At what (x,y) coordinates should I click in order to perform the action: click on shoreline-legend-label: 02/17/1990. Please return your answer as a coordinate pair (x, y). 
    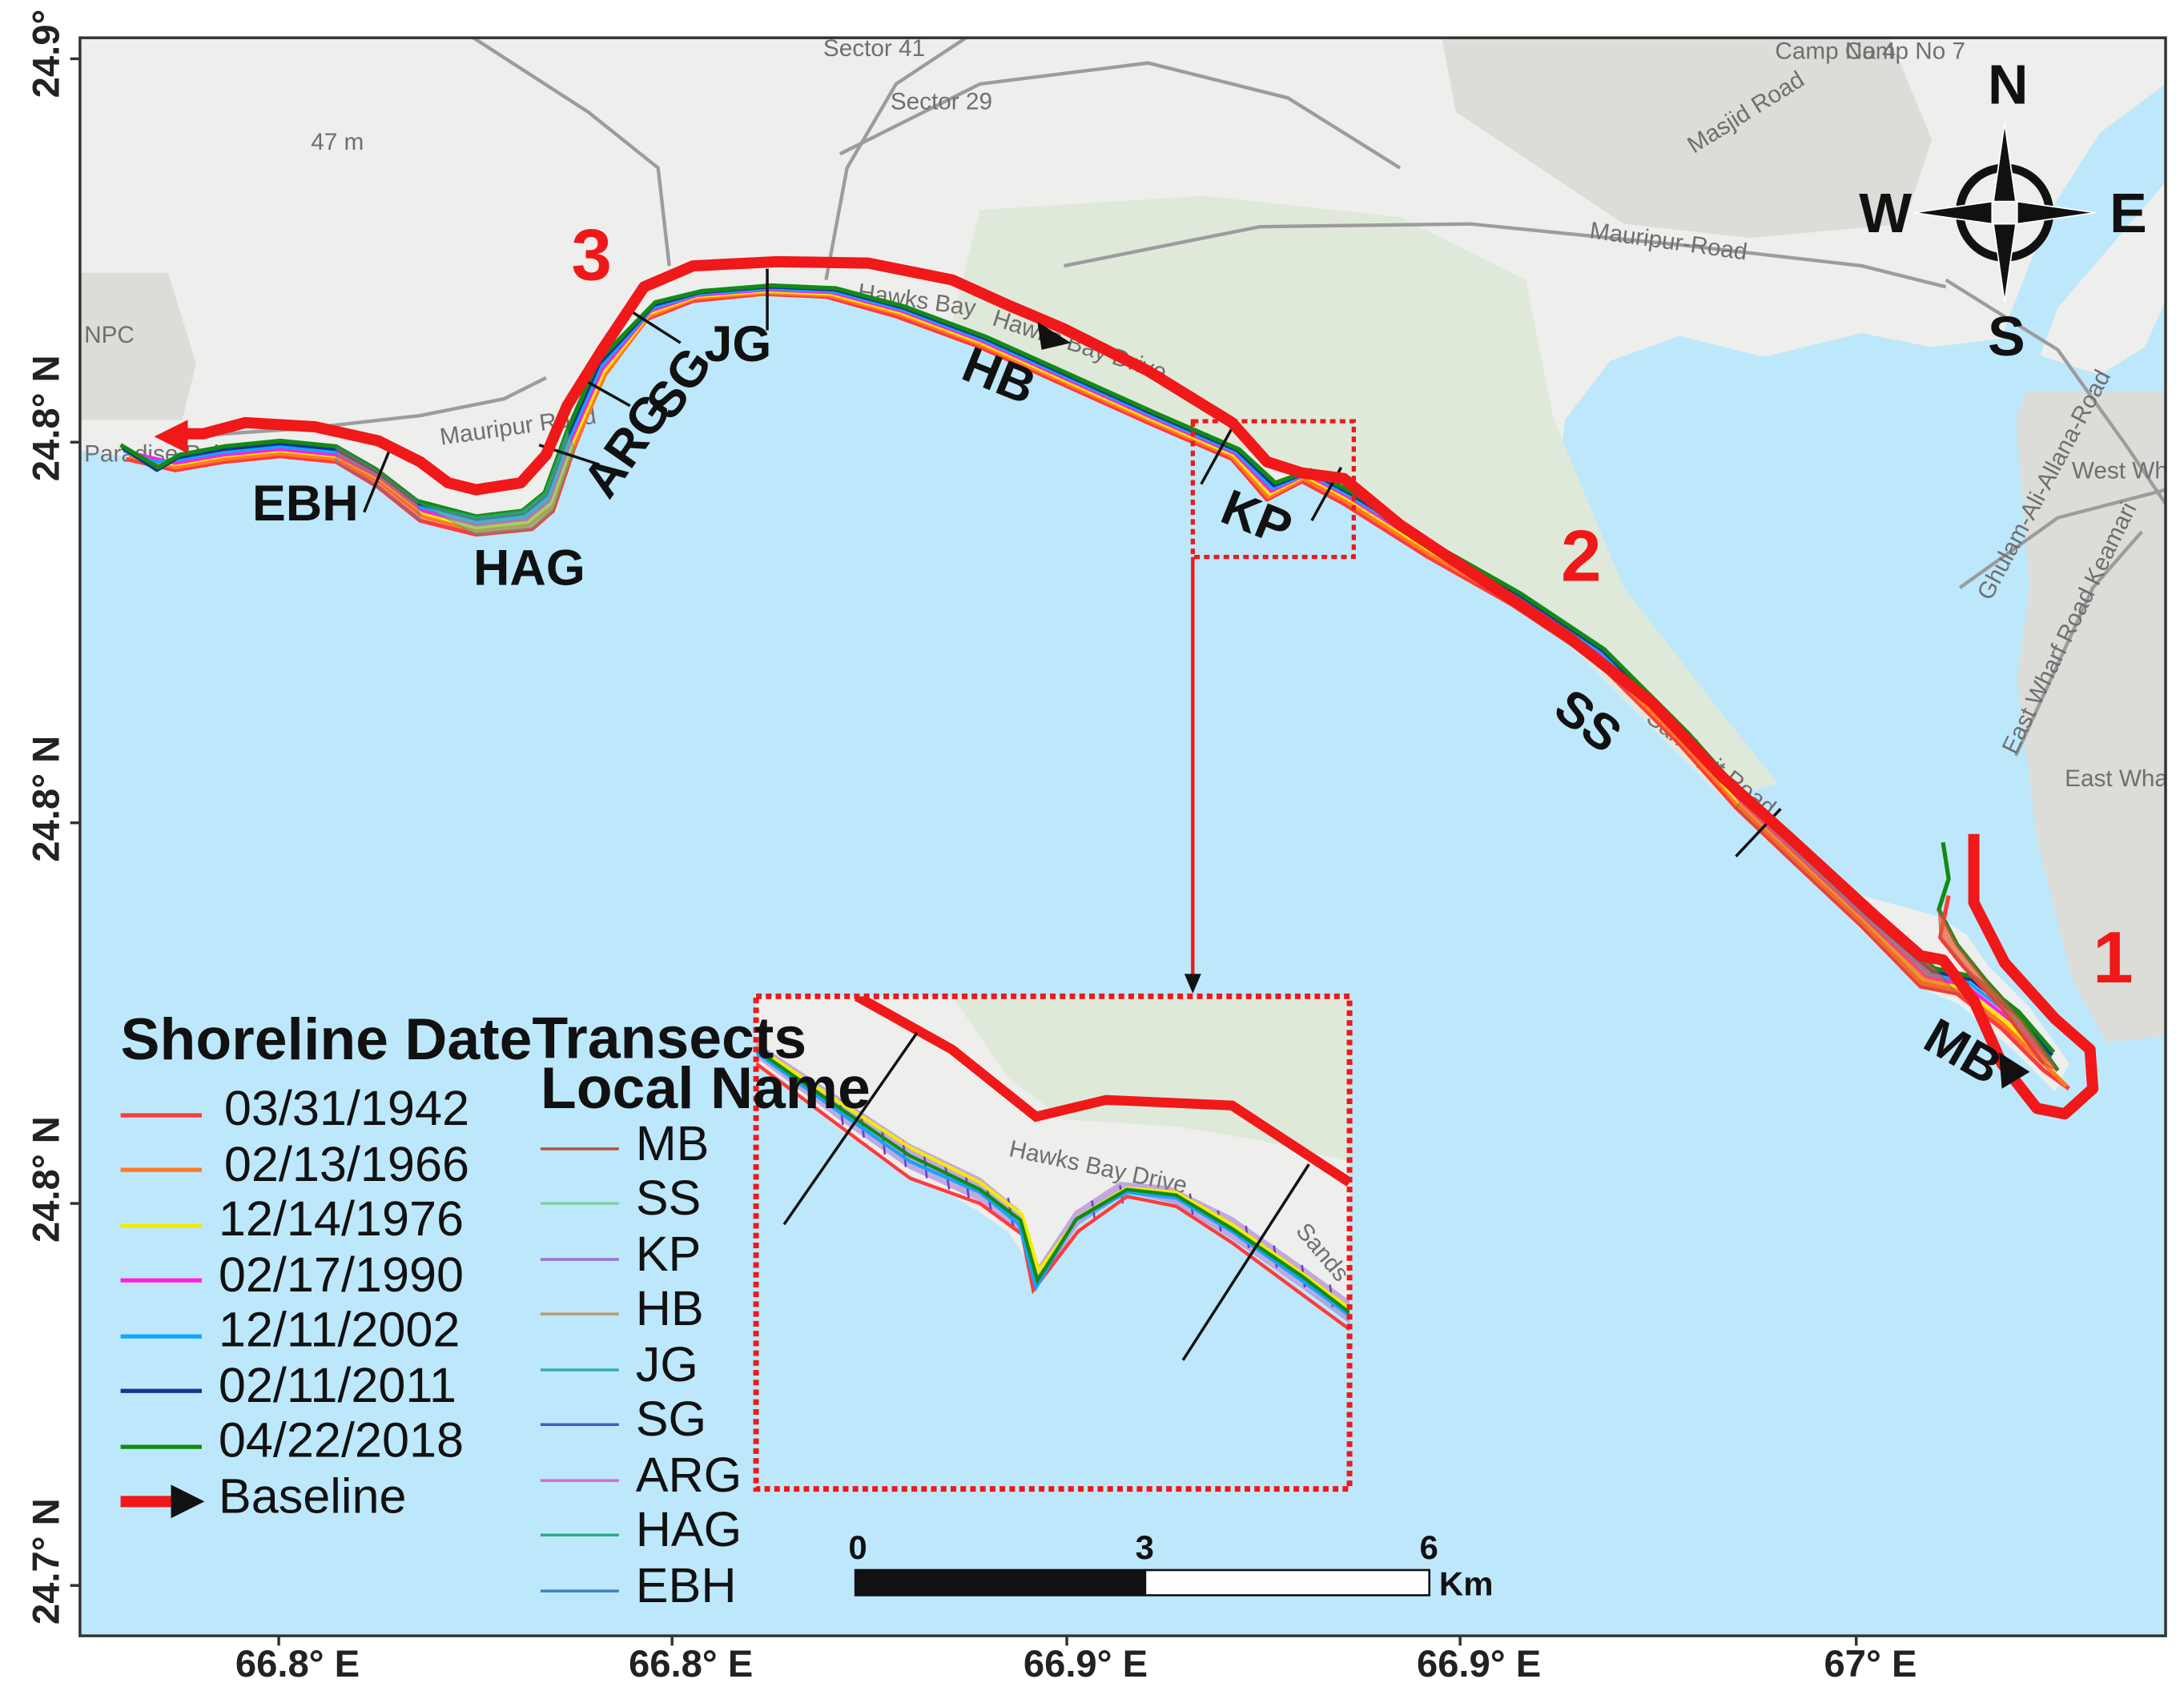
    Looking at the image, I should click on (341, 1274).